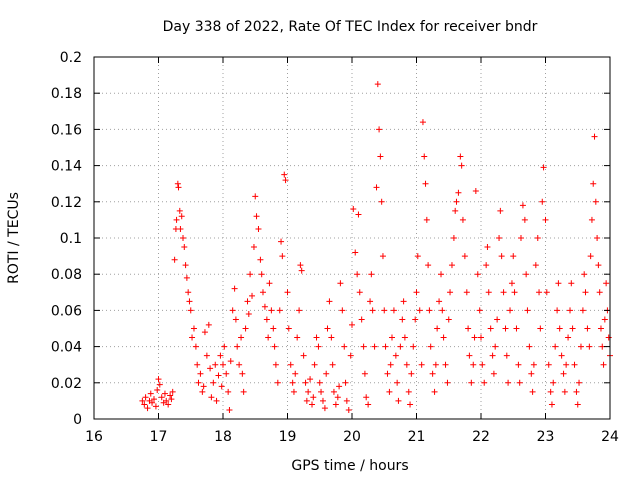  Describe the element at coordinates (352, 437) in the screenshot. I see `x-tick-label: 20` at that location.